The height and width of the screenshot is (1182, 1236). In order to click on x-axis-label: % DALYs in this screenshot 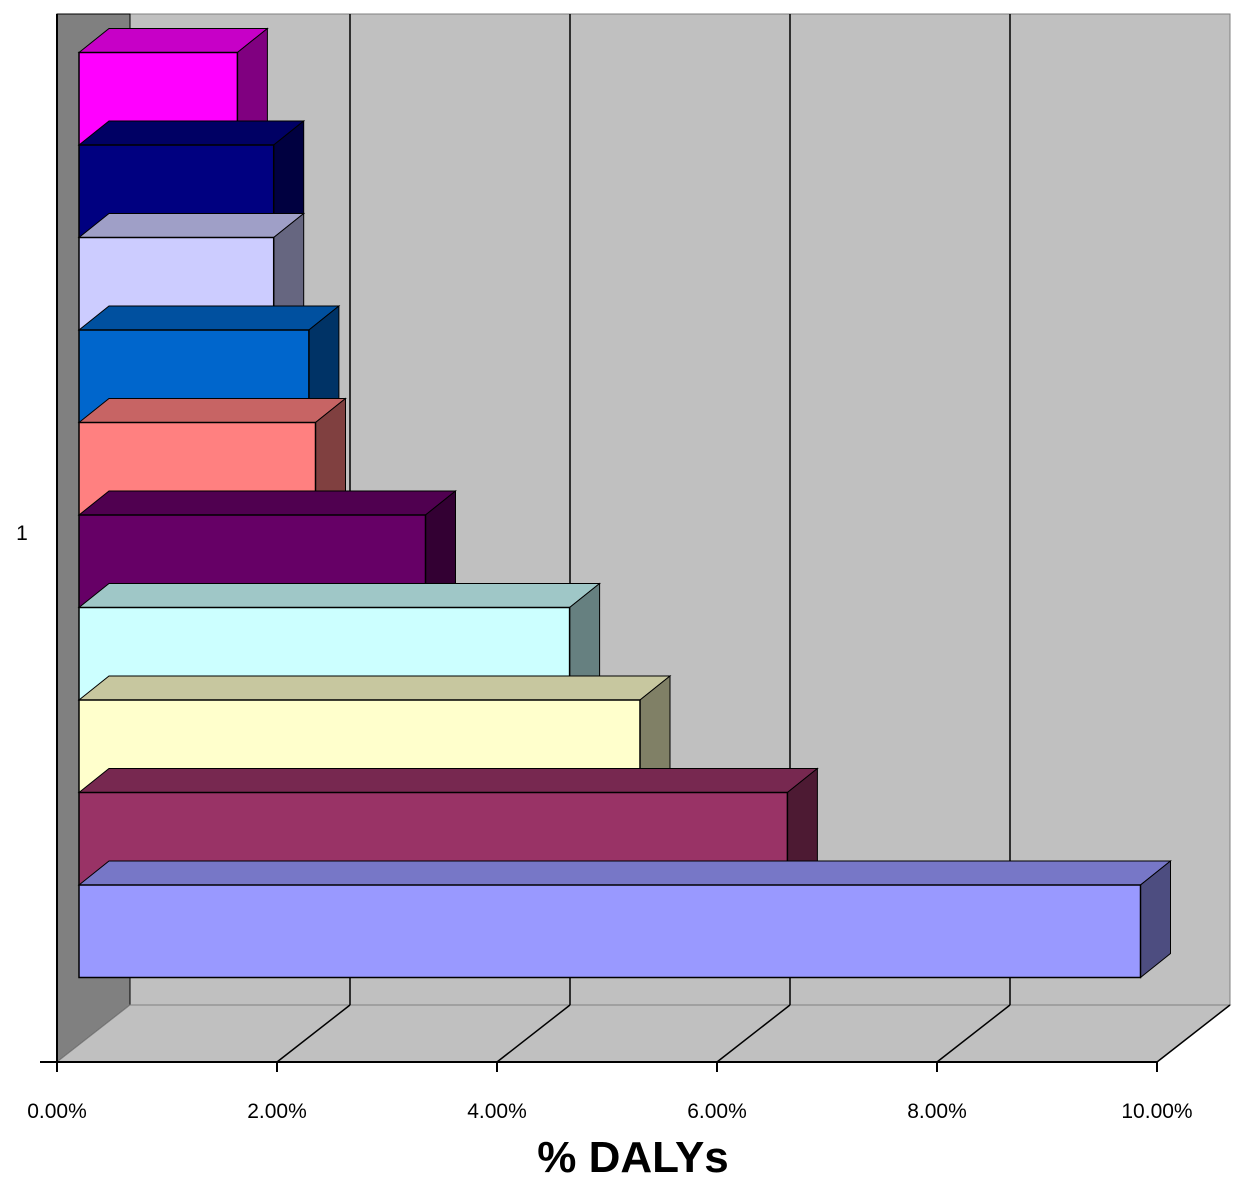, I will do `click(633, 1157)`.